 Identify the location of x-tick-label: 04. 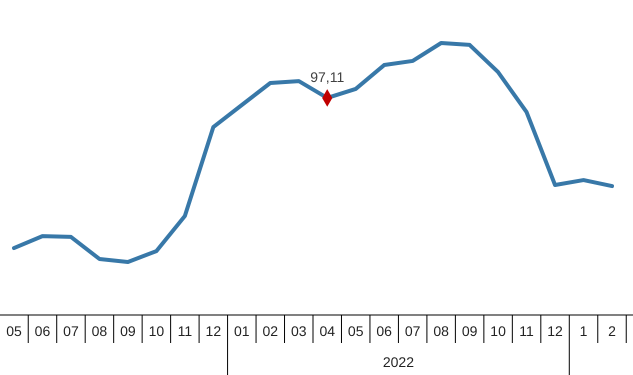
(327, 331).